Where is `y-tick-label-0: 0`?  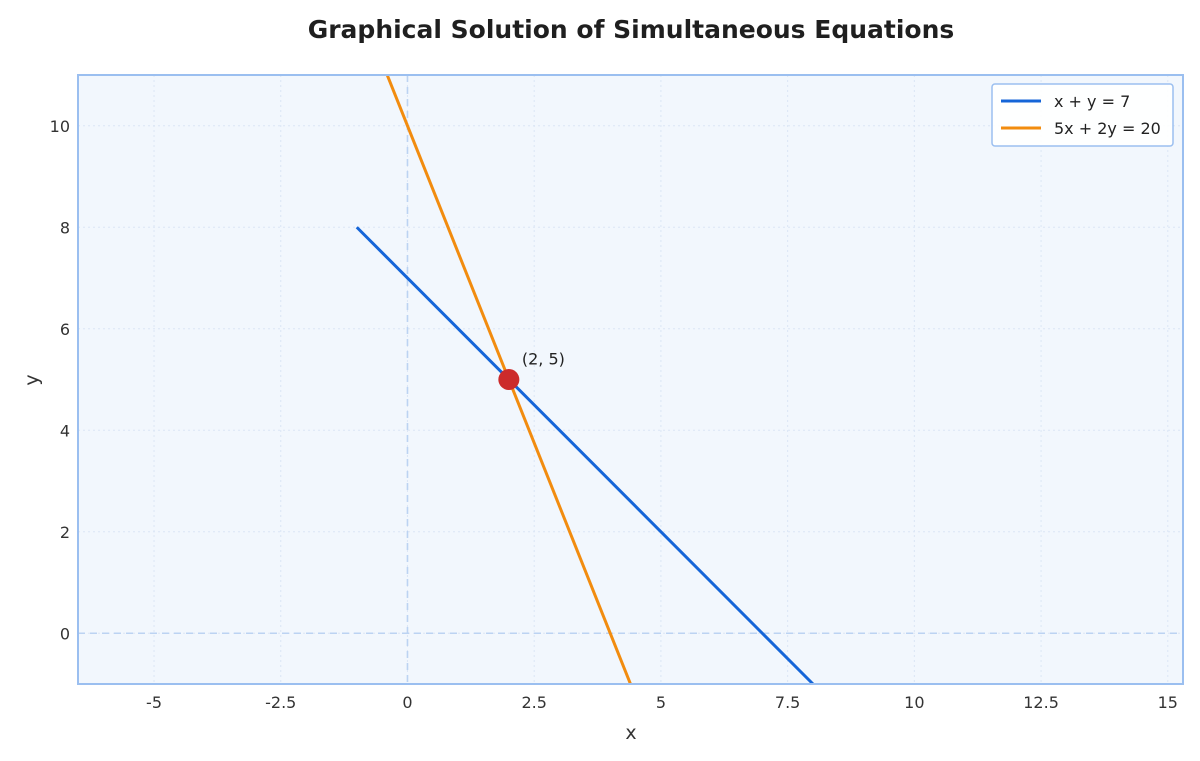
y-tick-label-0: 0 is located at coordinates (65, 633).